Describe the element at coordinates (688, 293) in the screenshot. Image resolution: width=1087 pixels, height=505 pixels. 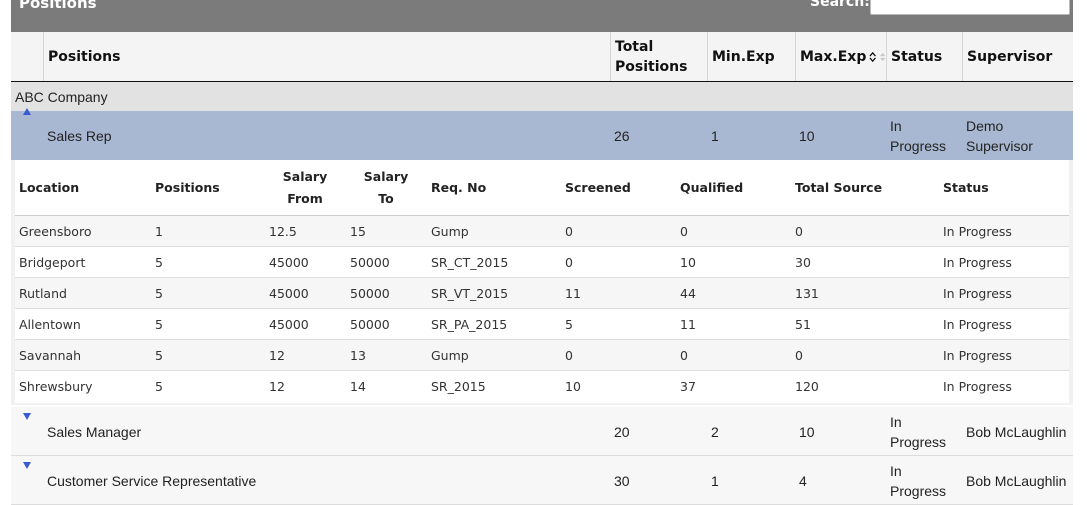
I see `cell-qualified: 44` at that location.